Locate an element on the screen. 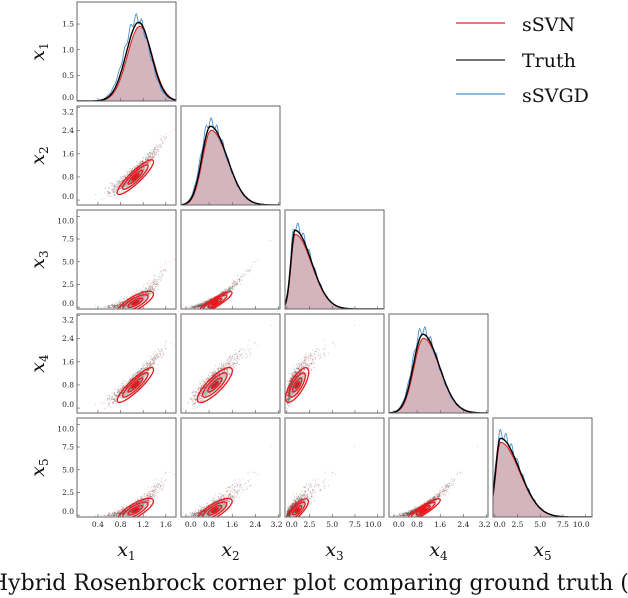 The image size is (628, 598). panel-frame is located at coordinates (126, 155).